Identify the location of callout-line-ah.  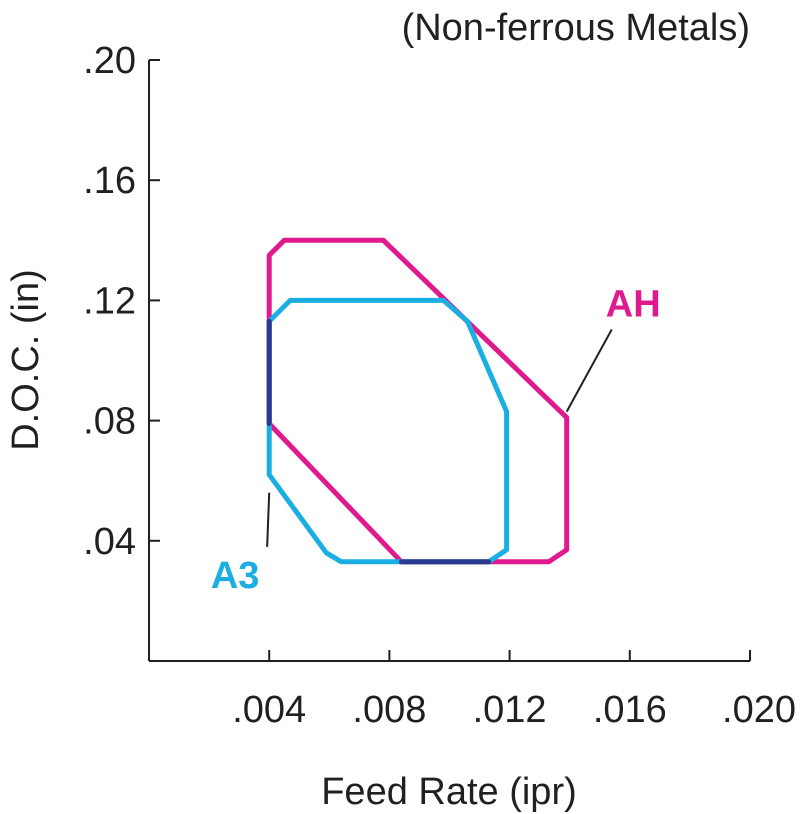
(589, 370).